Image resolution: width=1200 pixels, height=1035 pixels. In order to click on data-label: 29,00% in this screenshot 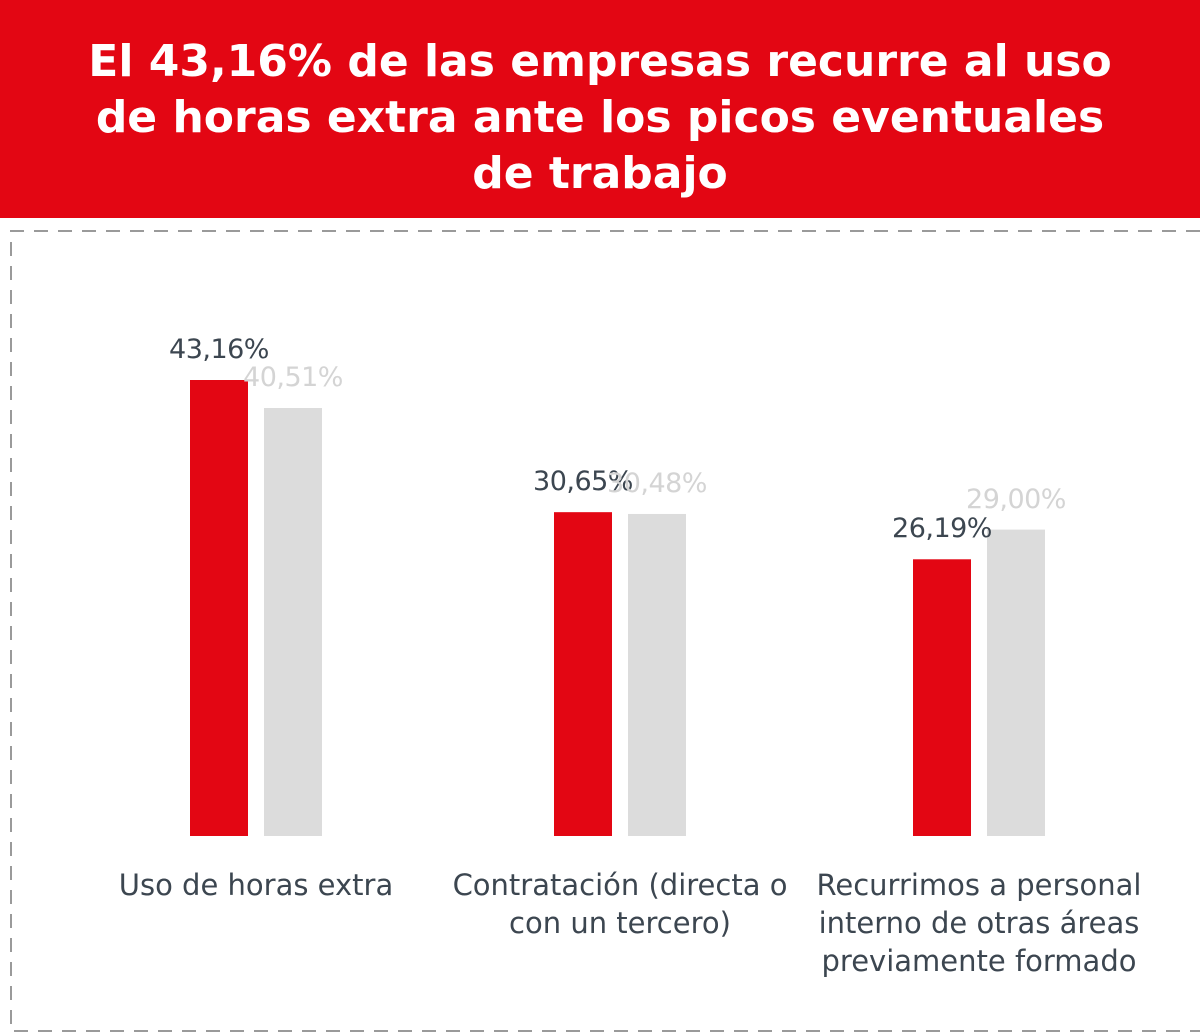, I will do `click(1016, 499)`.